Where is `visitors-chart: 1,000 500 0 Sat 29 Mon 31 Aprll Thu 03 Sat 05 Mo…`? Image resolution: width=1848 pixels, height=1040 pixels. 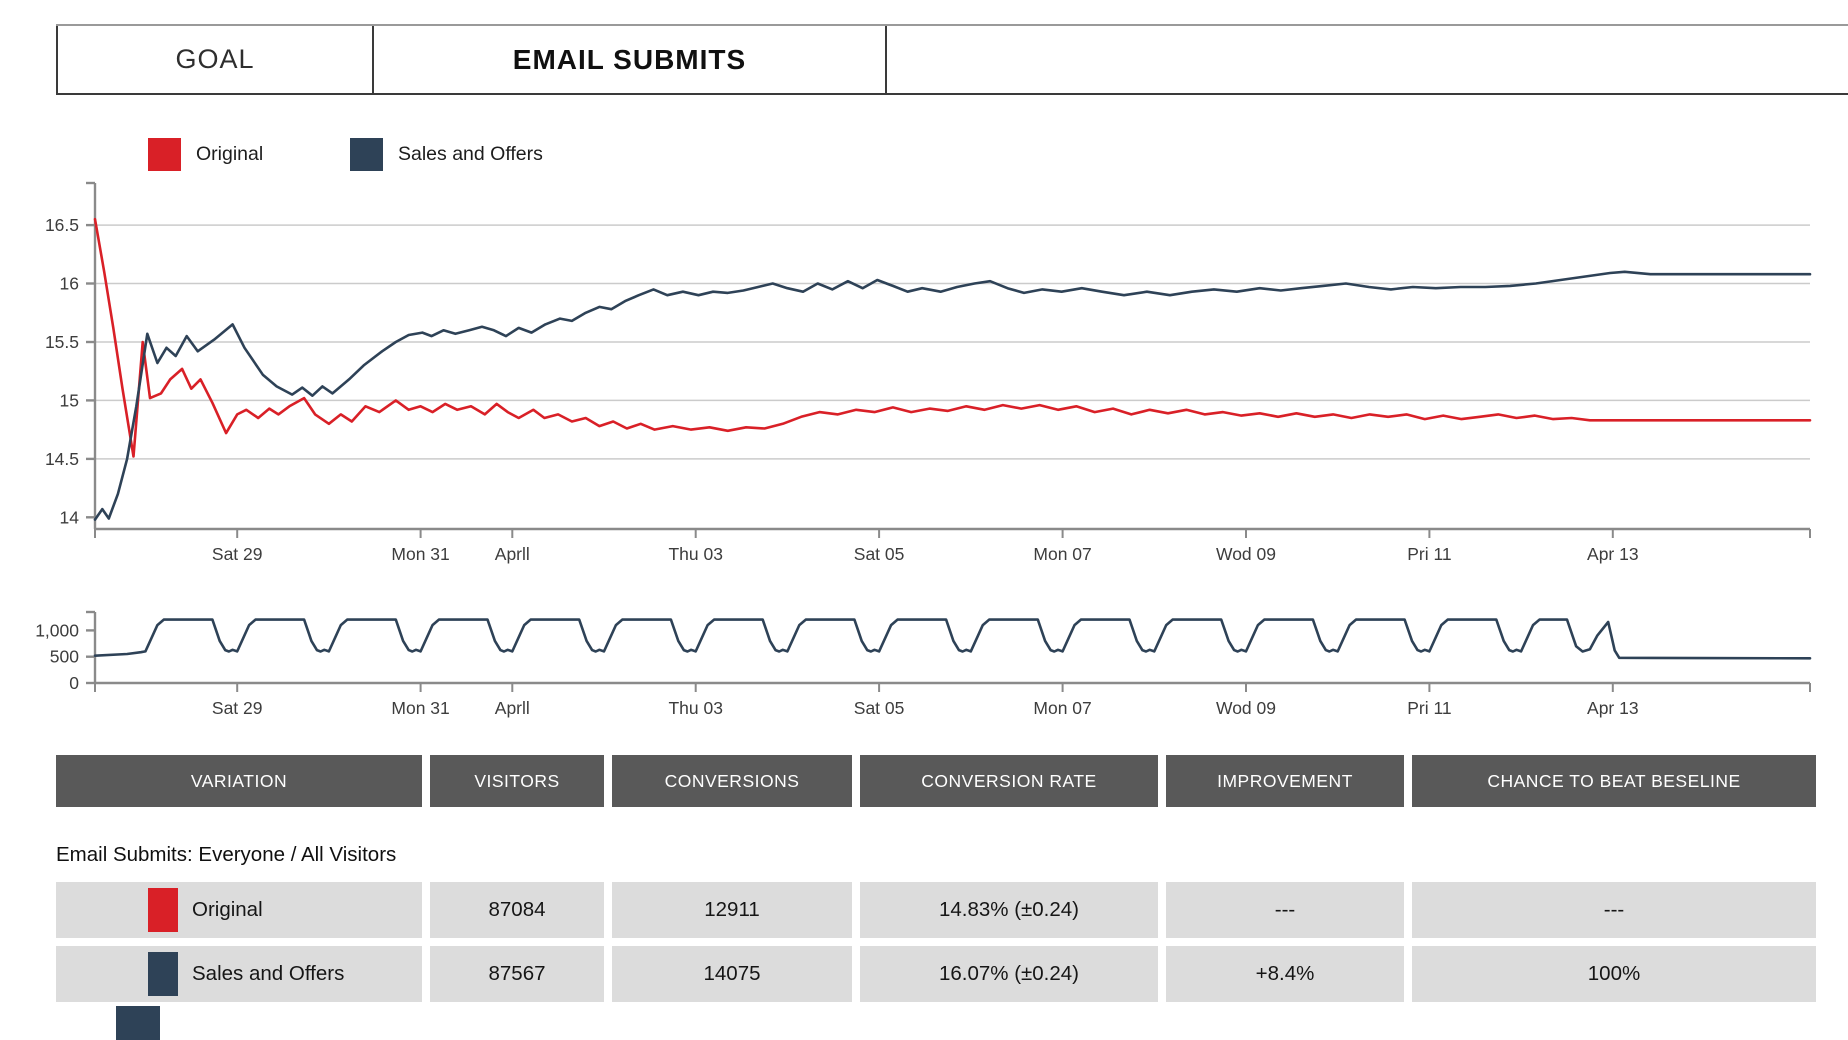
visitors-chart: 1,000 500 0 Sat 29 Mon 31 Aprll Thu 03 Sat 05 Mo… is located at coordinates (923, 664).